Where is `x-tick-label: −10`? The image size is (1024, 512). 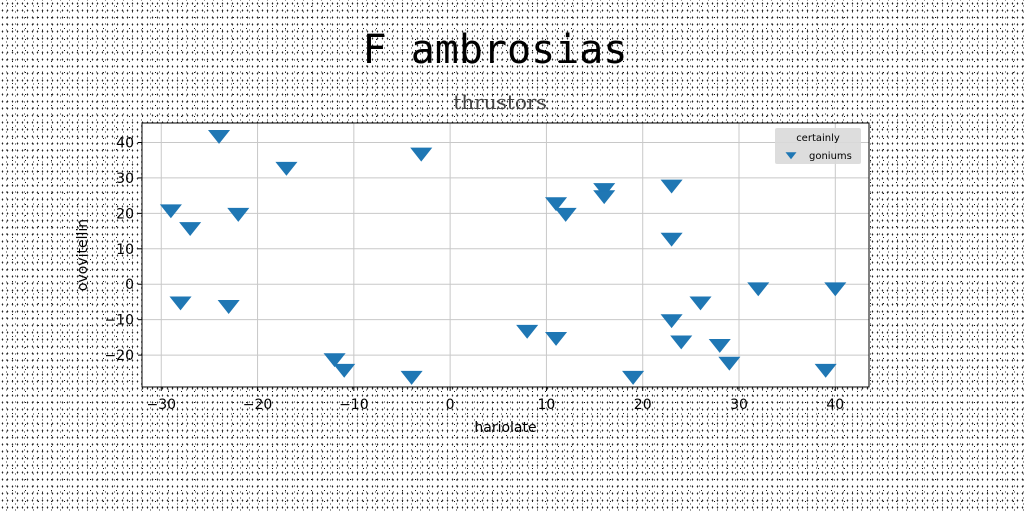 x-tick-label: −10 is located at coordinates (354, 405).